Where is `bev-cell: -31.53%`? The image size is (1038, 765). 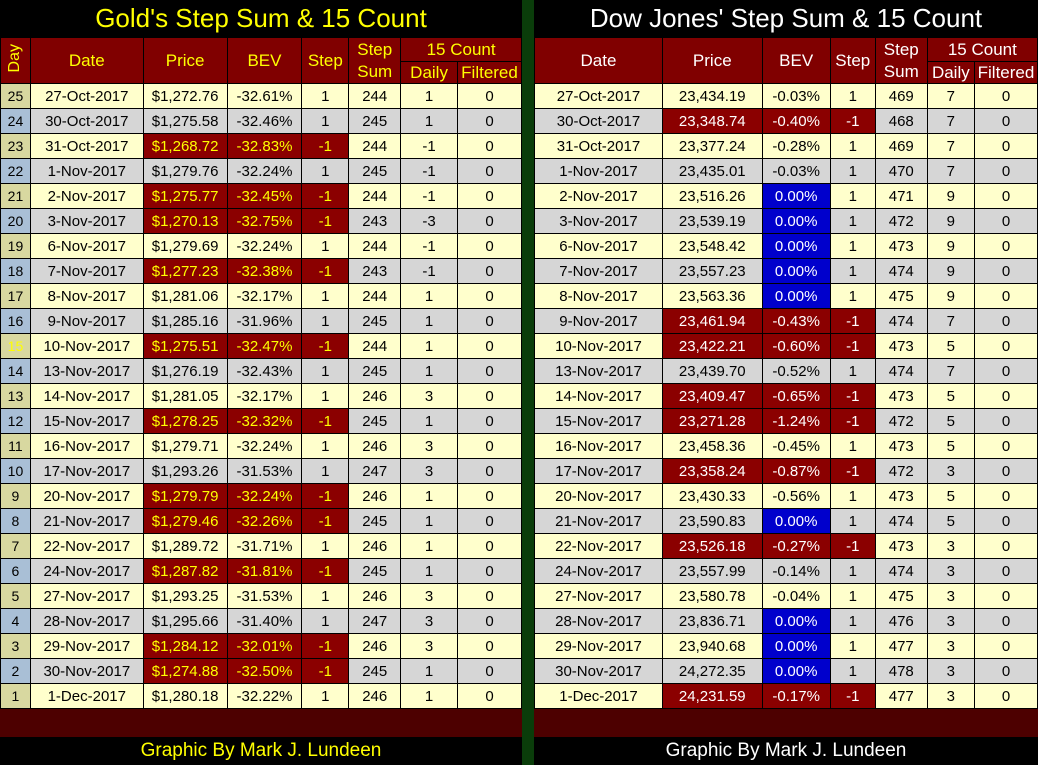 bev-cell: -31.53% is located at coordinates (264, 471).